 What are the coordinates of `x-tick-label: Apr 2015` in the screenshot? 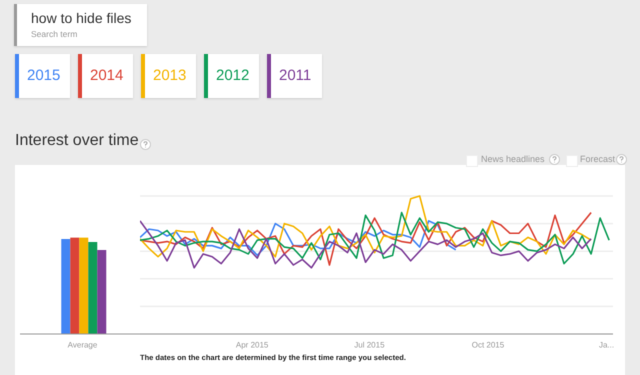 It's located at (252, 345).